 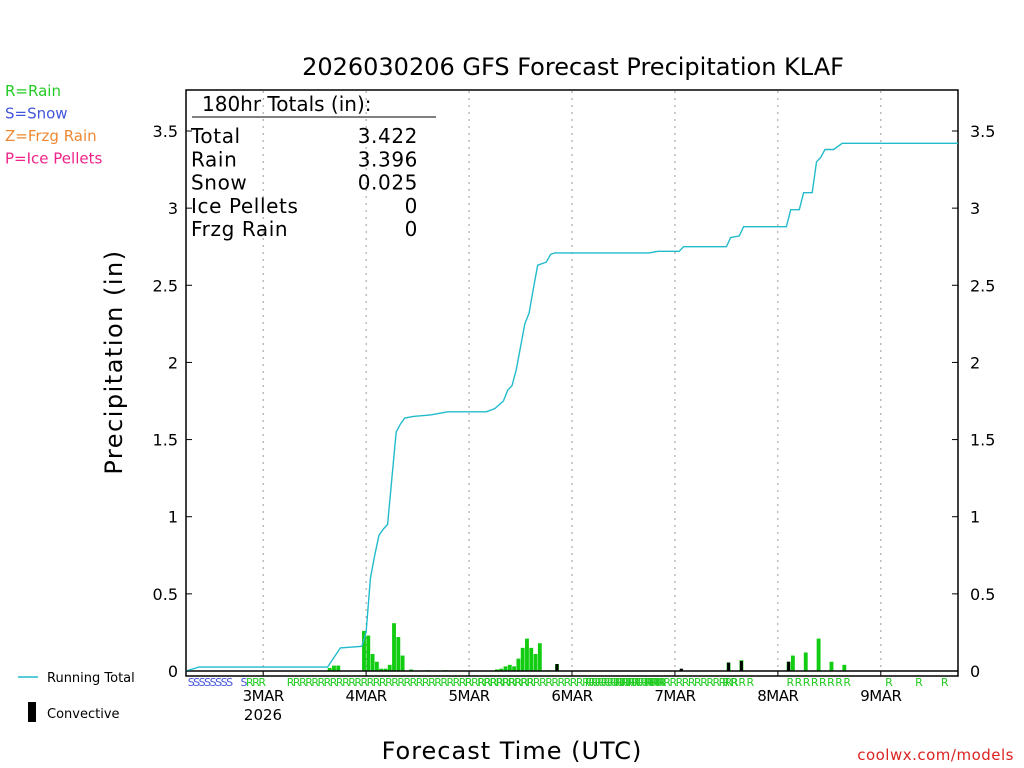 I want to click on y-tick-label-right-0: 0, so click(x=975, y=671).